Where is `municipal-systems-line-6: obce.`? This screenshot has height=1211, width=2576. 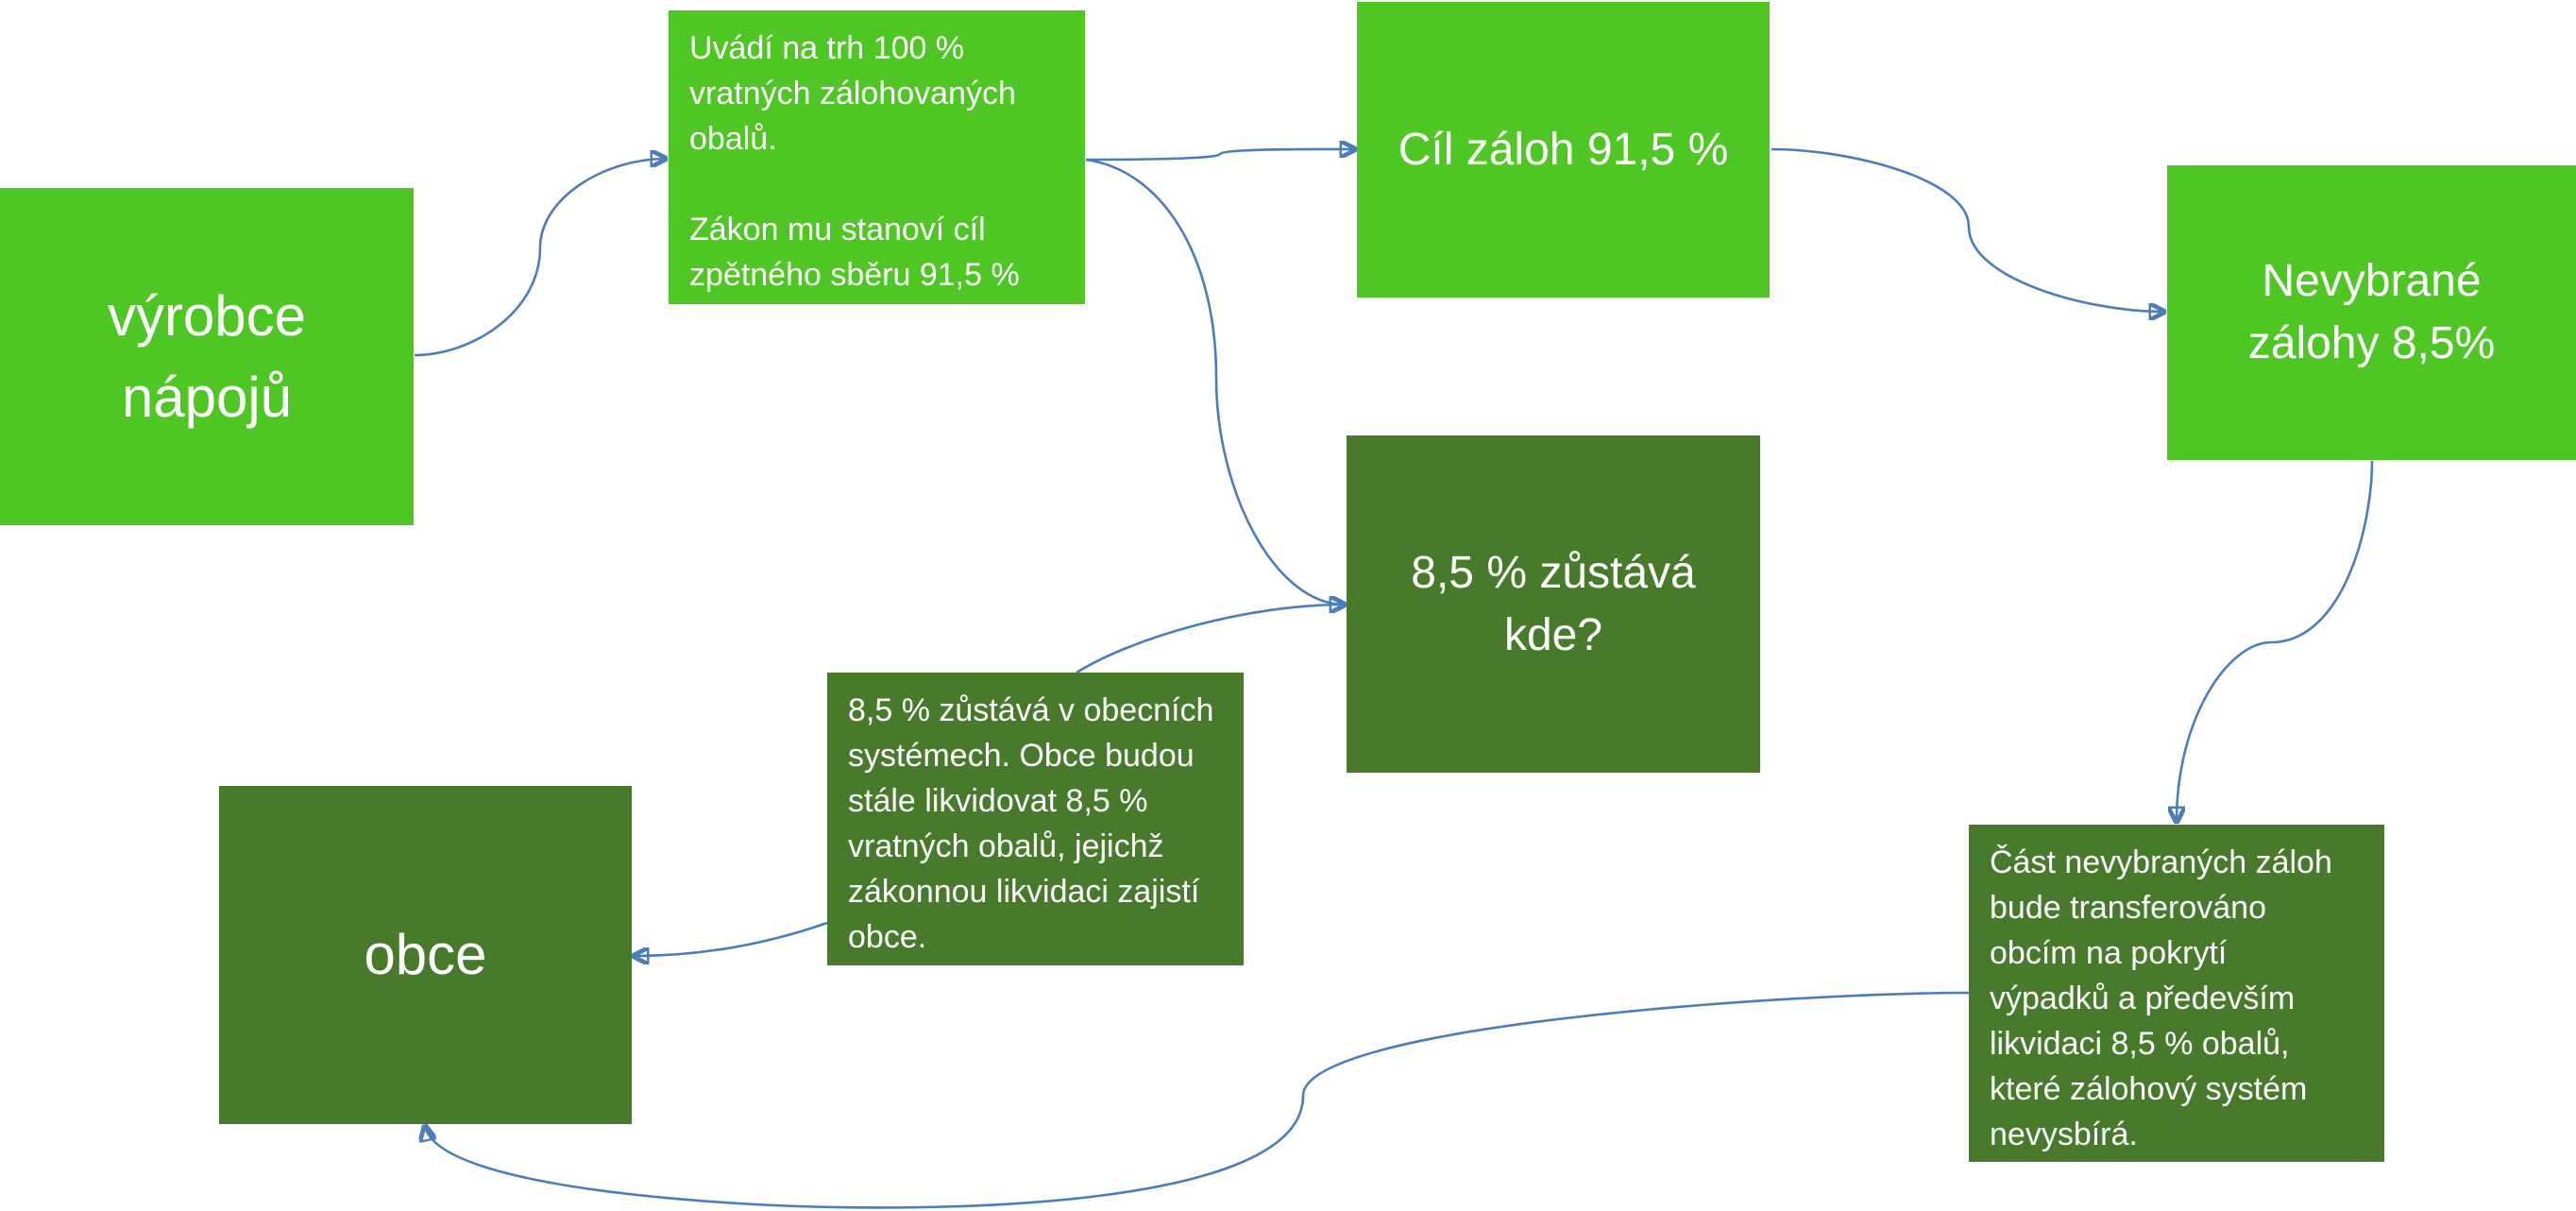 municipal-systems-line-6: obce. is located at coordinates (887, 937).